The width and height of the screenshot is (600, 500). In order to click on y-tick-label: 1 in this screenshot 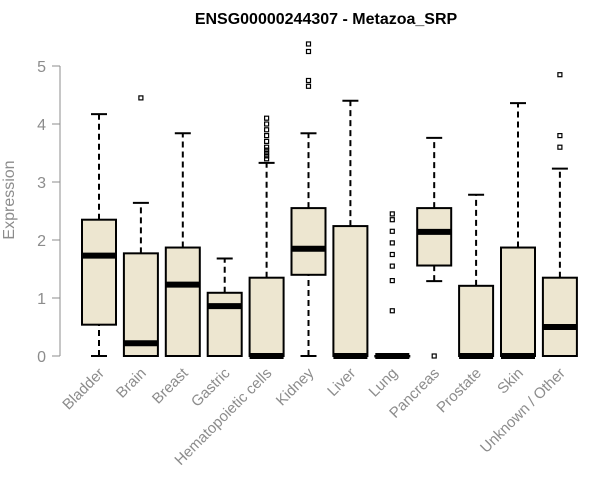, I will do `click(41, 299)`.